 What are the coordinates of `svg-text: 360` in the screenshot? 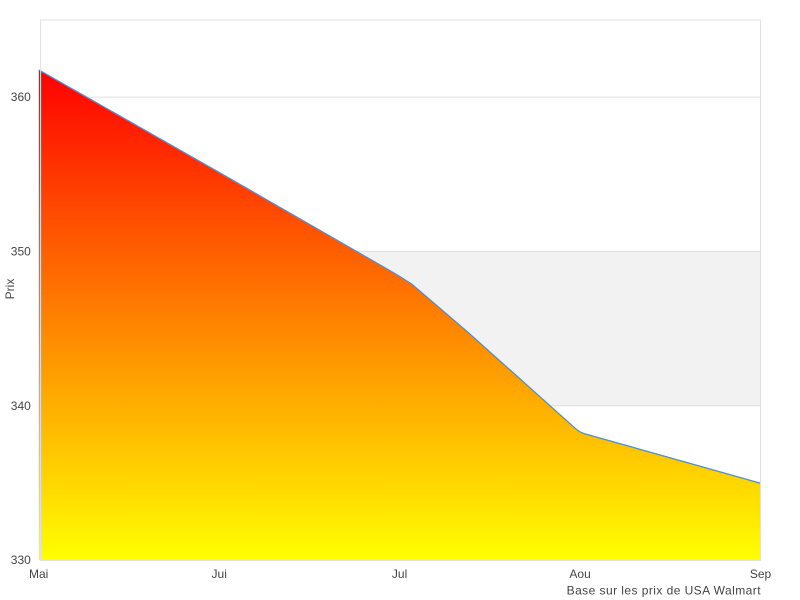 It's located at (21, 97).